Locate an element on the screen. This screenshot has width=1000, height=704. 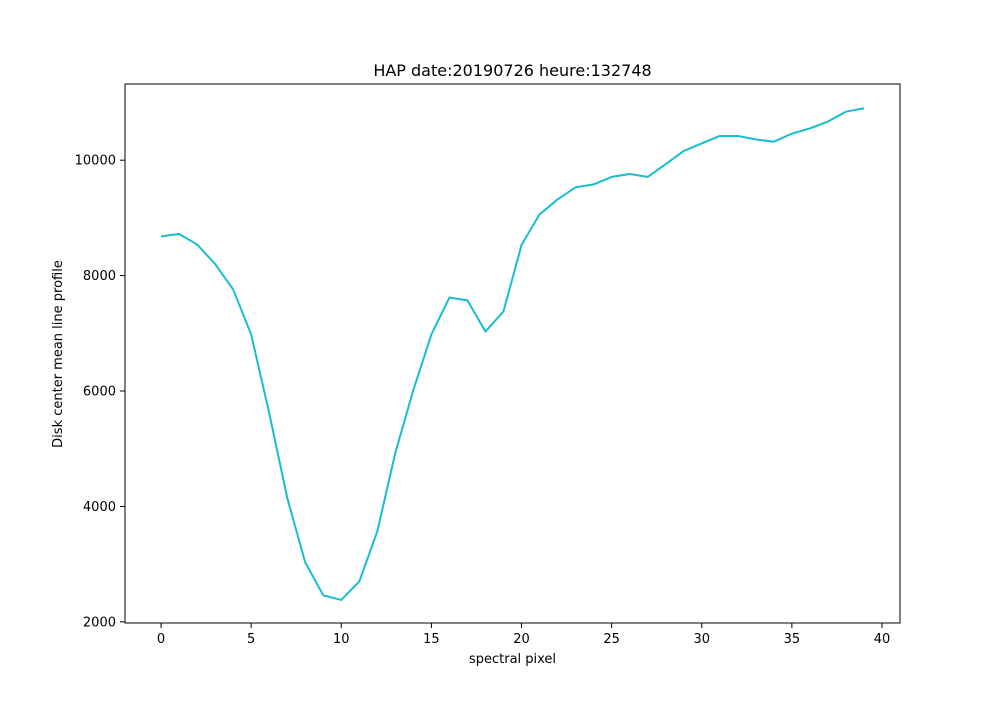
x-tick-label: 10 is located at coordinates (341, 639).